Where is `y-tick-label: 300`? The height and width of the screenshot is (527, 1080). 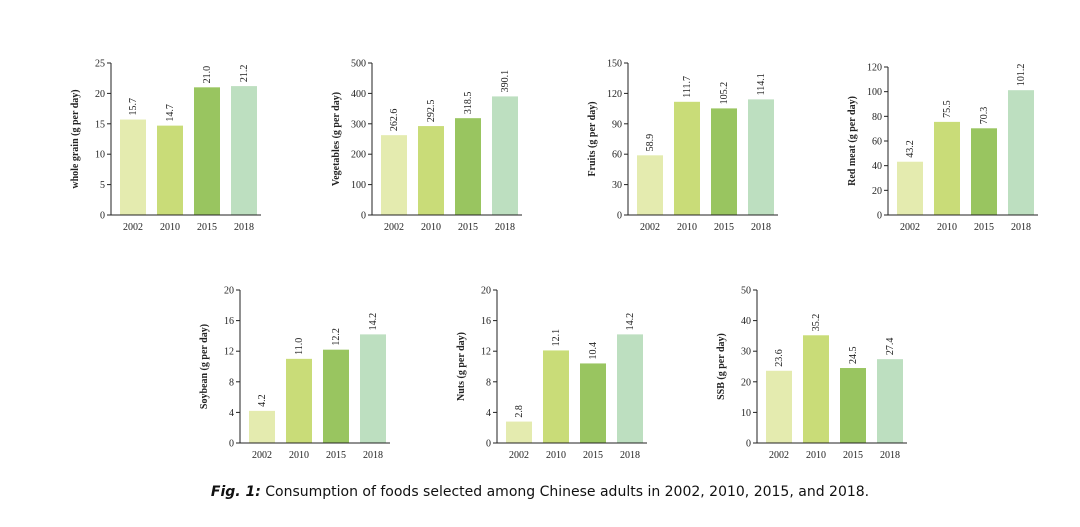 y-tick-label: 300 is located at coordinates (358, 124).